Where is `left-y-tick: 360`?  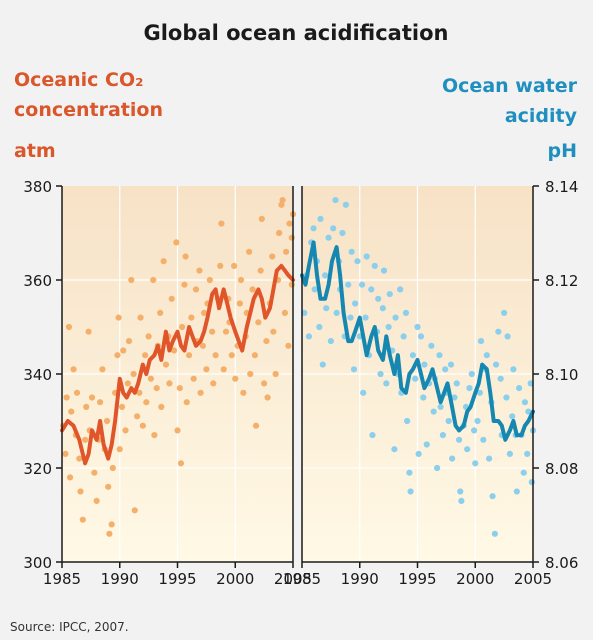 left-y-tick: 360 is located at coordinates (37, 281).